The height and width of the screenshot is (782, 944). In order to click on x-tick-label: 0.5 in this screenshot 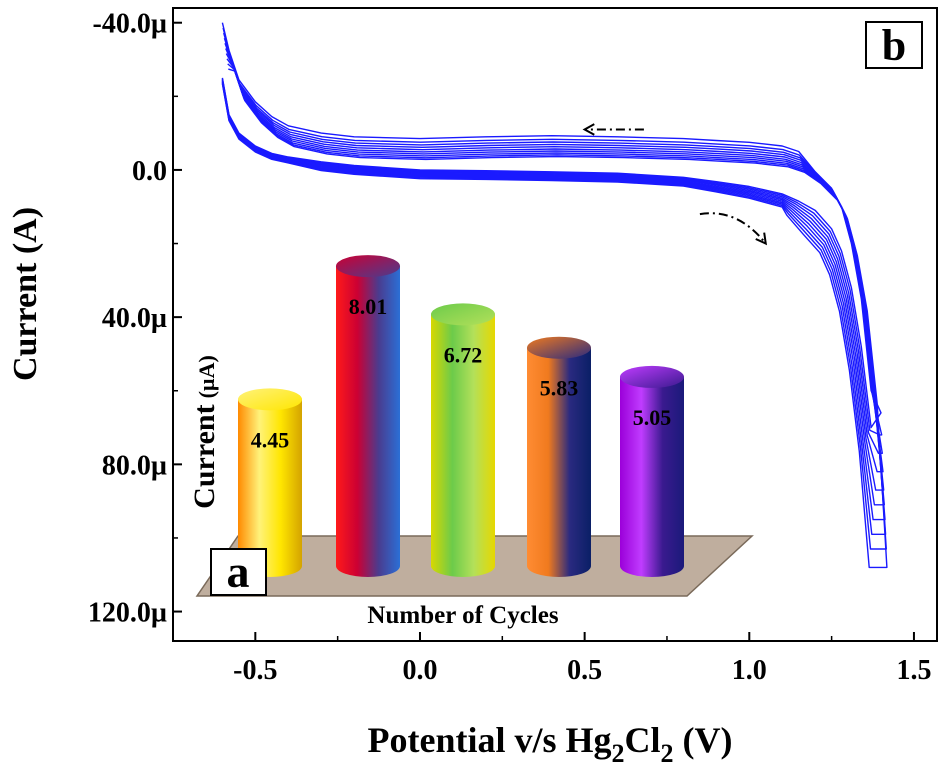, I will do `click(584, 670)`.